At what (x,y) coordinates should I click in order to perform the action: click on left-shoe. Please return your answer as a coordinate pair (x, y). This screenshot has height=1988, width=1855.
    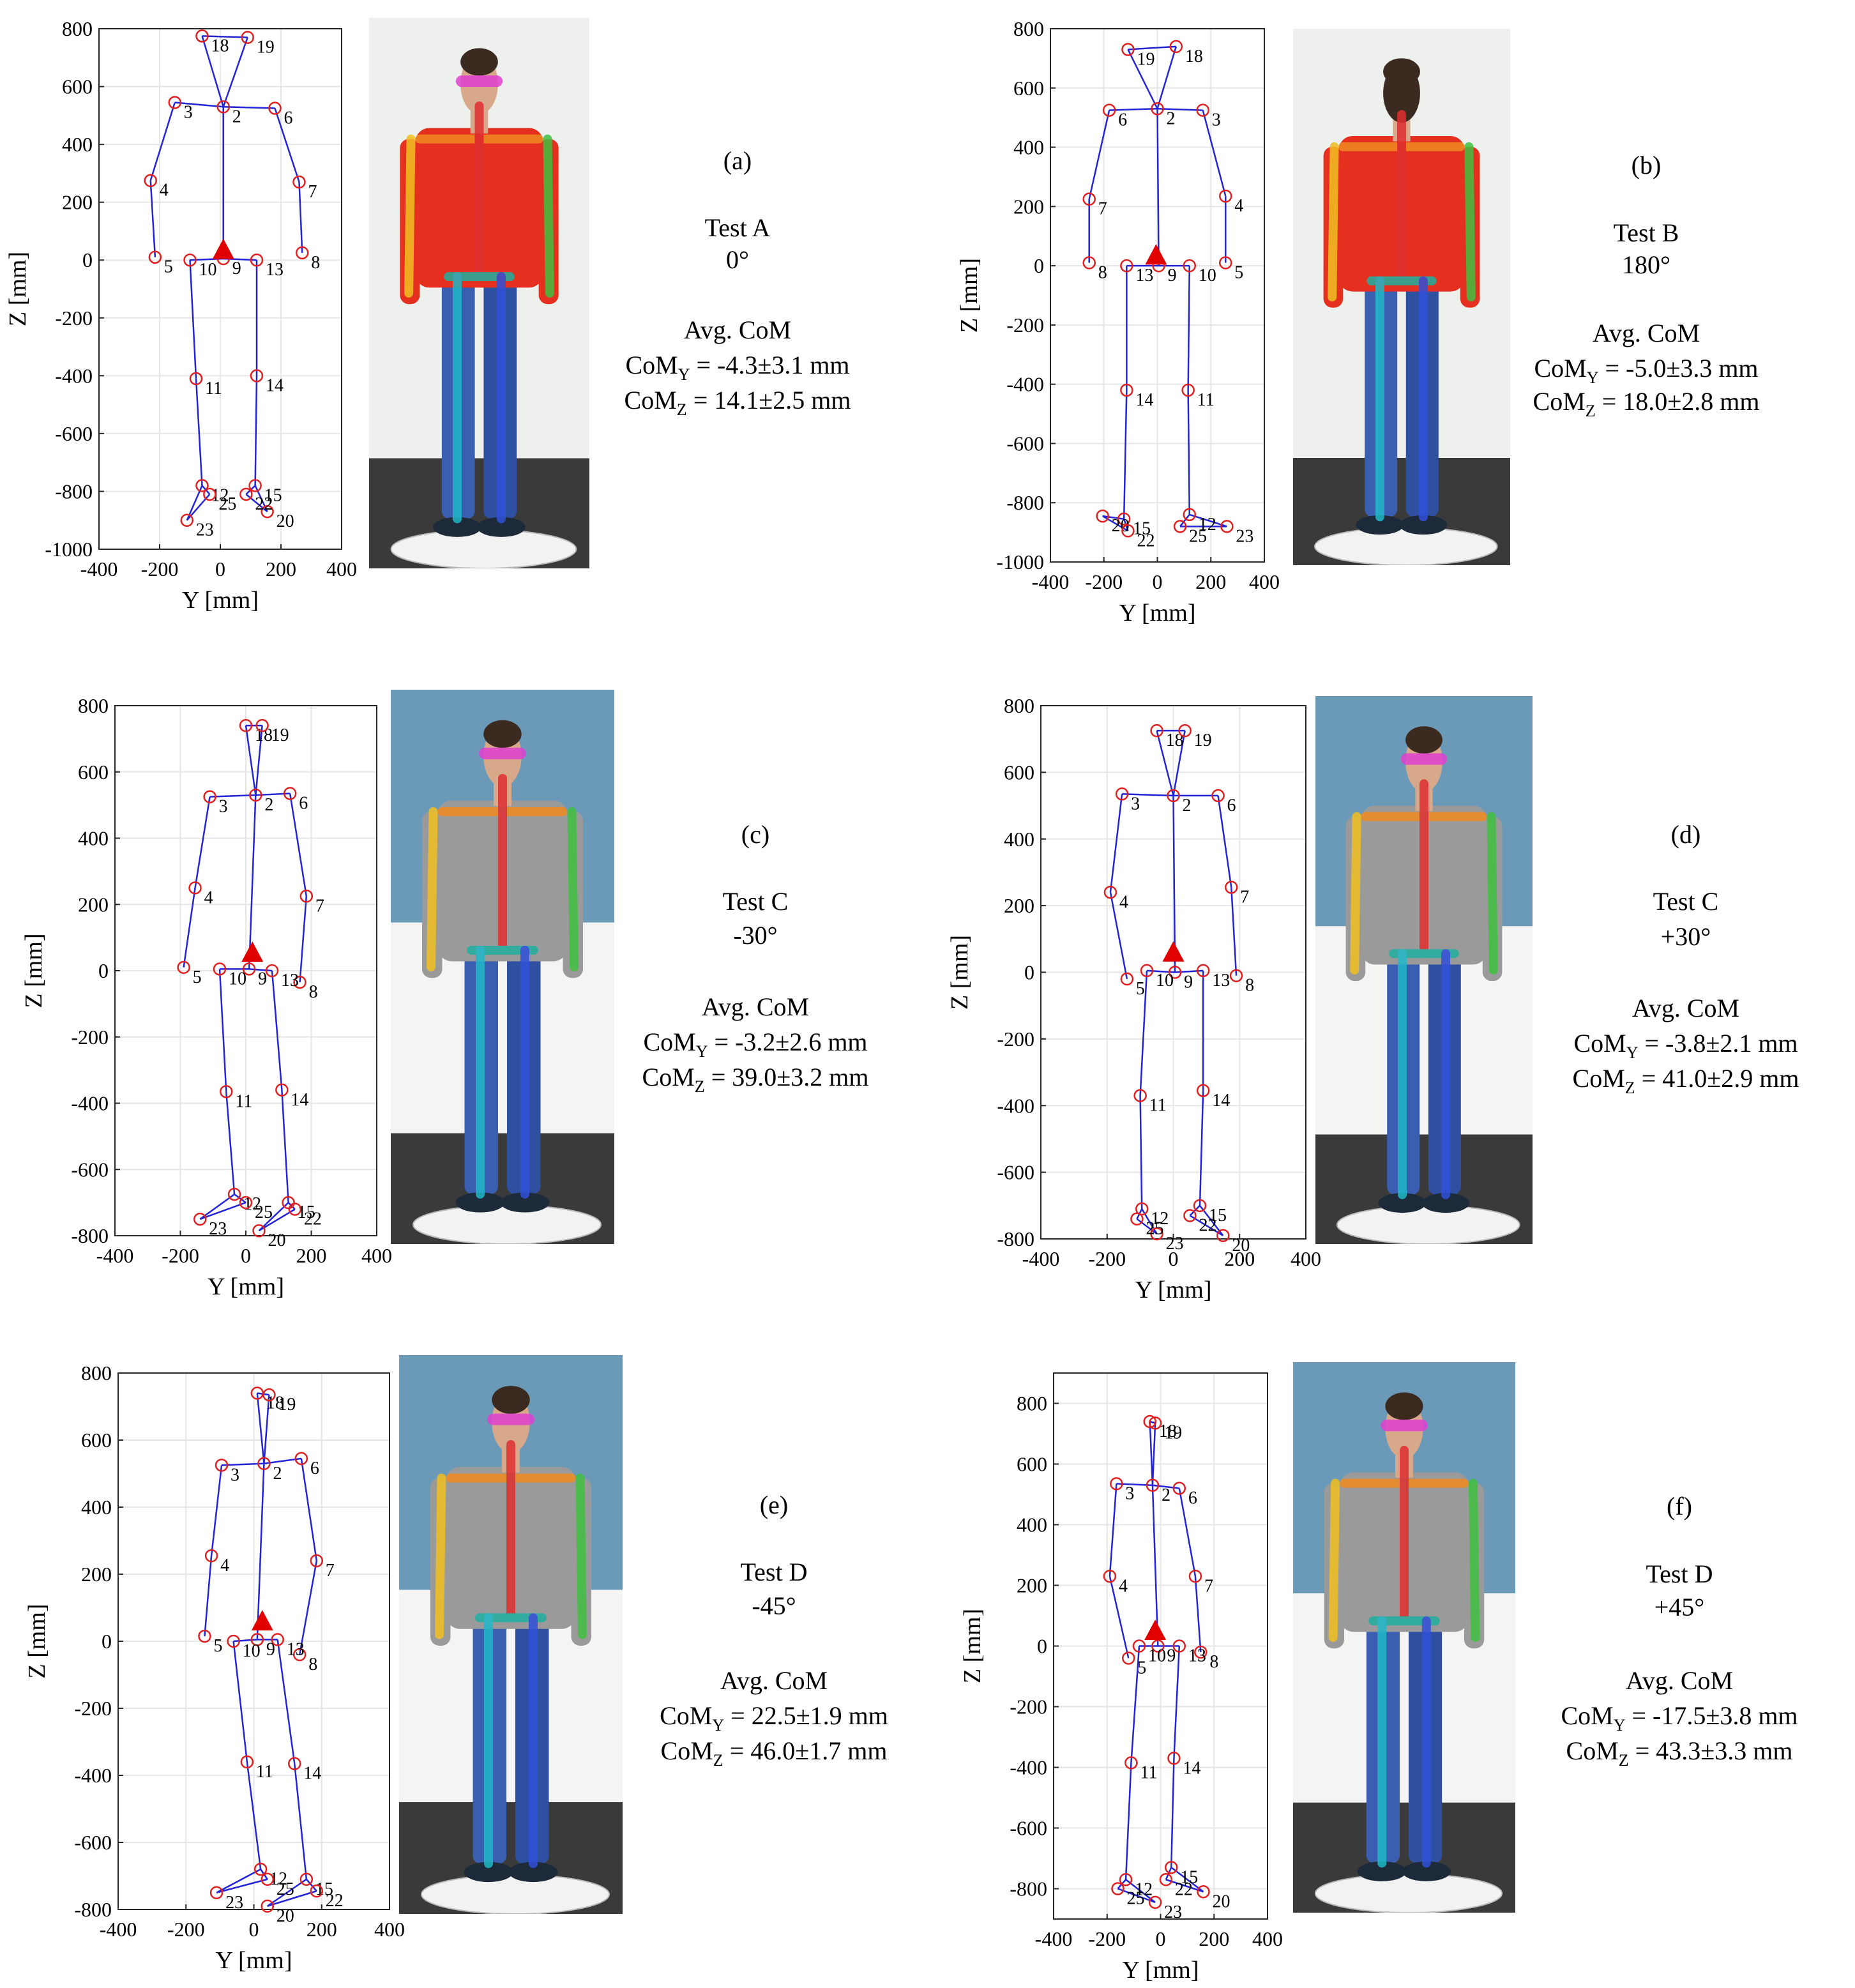
    Looking at the image, I should click on (488, 1873).